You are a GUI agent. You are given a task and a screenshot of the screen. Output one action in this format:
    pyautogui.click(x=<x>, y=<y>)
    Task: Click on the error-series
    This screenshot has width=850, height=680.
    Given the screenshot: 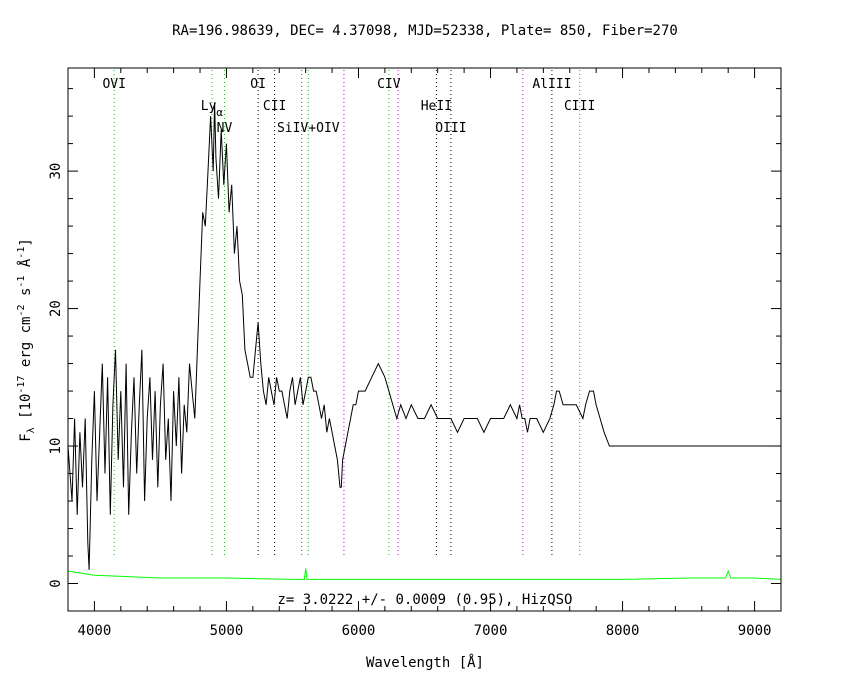 What is the action you would take?
    pyautogui.click(x=424, y=574)
    